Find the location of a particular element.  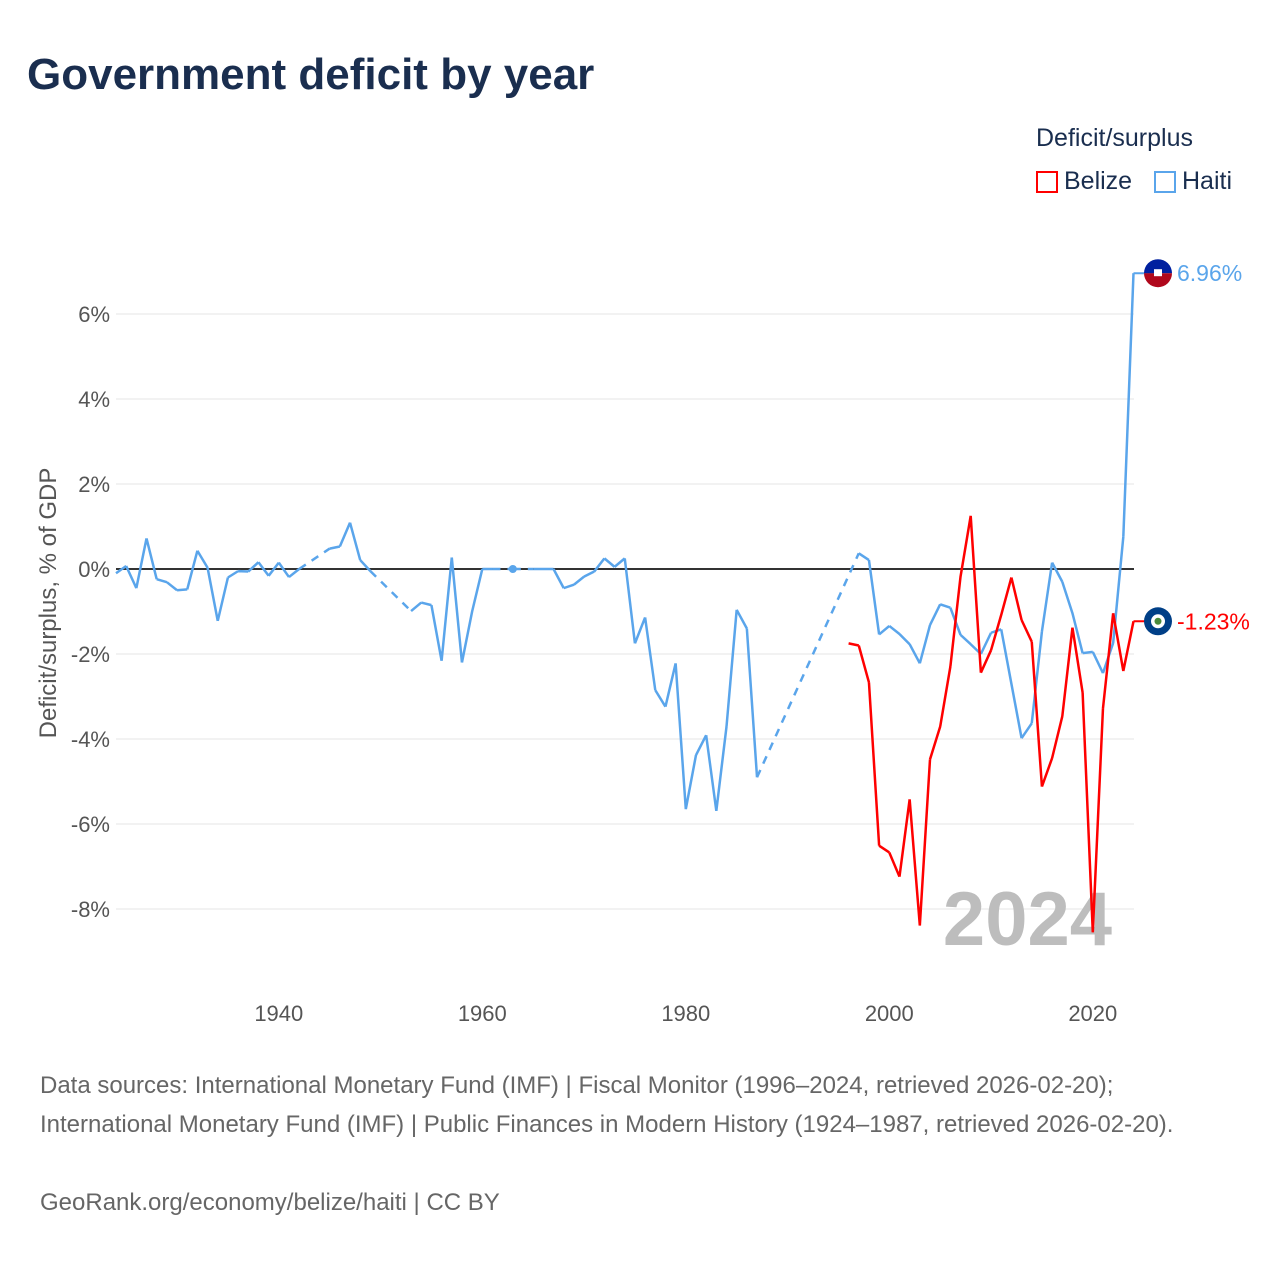

flag-top is located at coordinates (1158, 266).